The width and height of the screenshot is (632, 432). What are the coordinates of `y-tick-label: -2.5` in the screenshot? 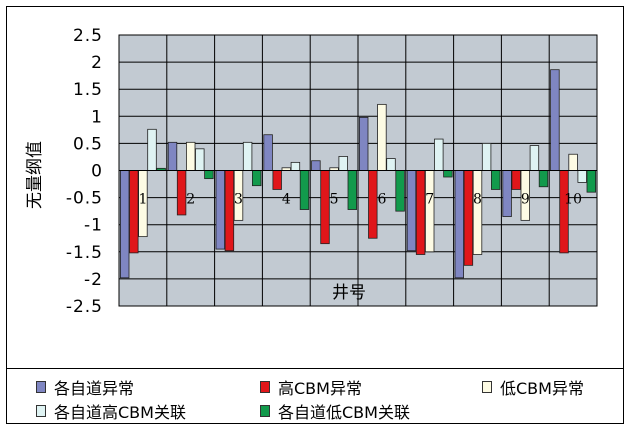 It's located at (84, 307).